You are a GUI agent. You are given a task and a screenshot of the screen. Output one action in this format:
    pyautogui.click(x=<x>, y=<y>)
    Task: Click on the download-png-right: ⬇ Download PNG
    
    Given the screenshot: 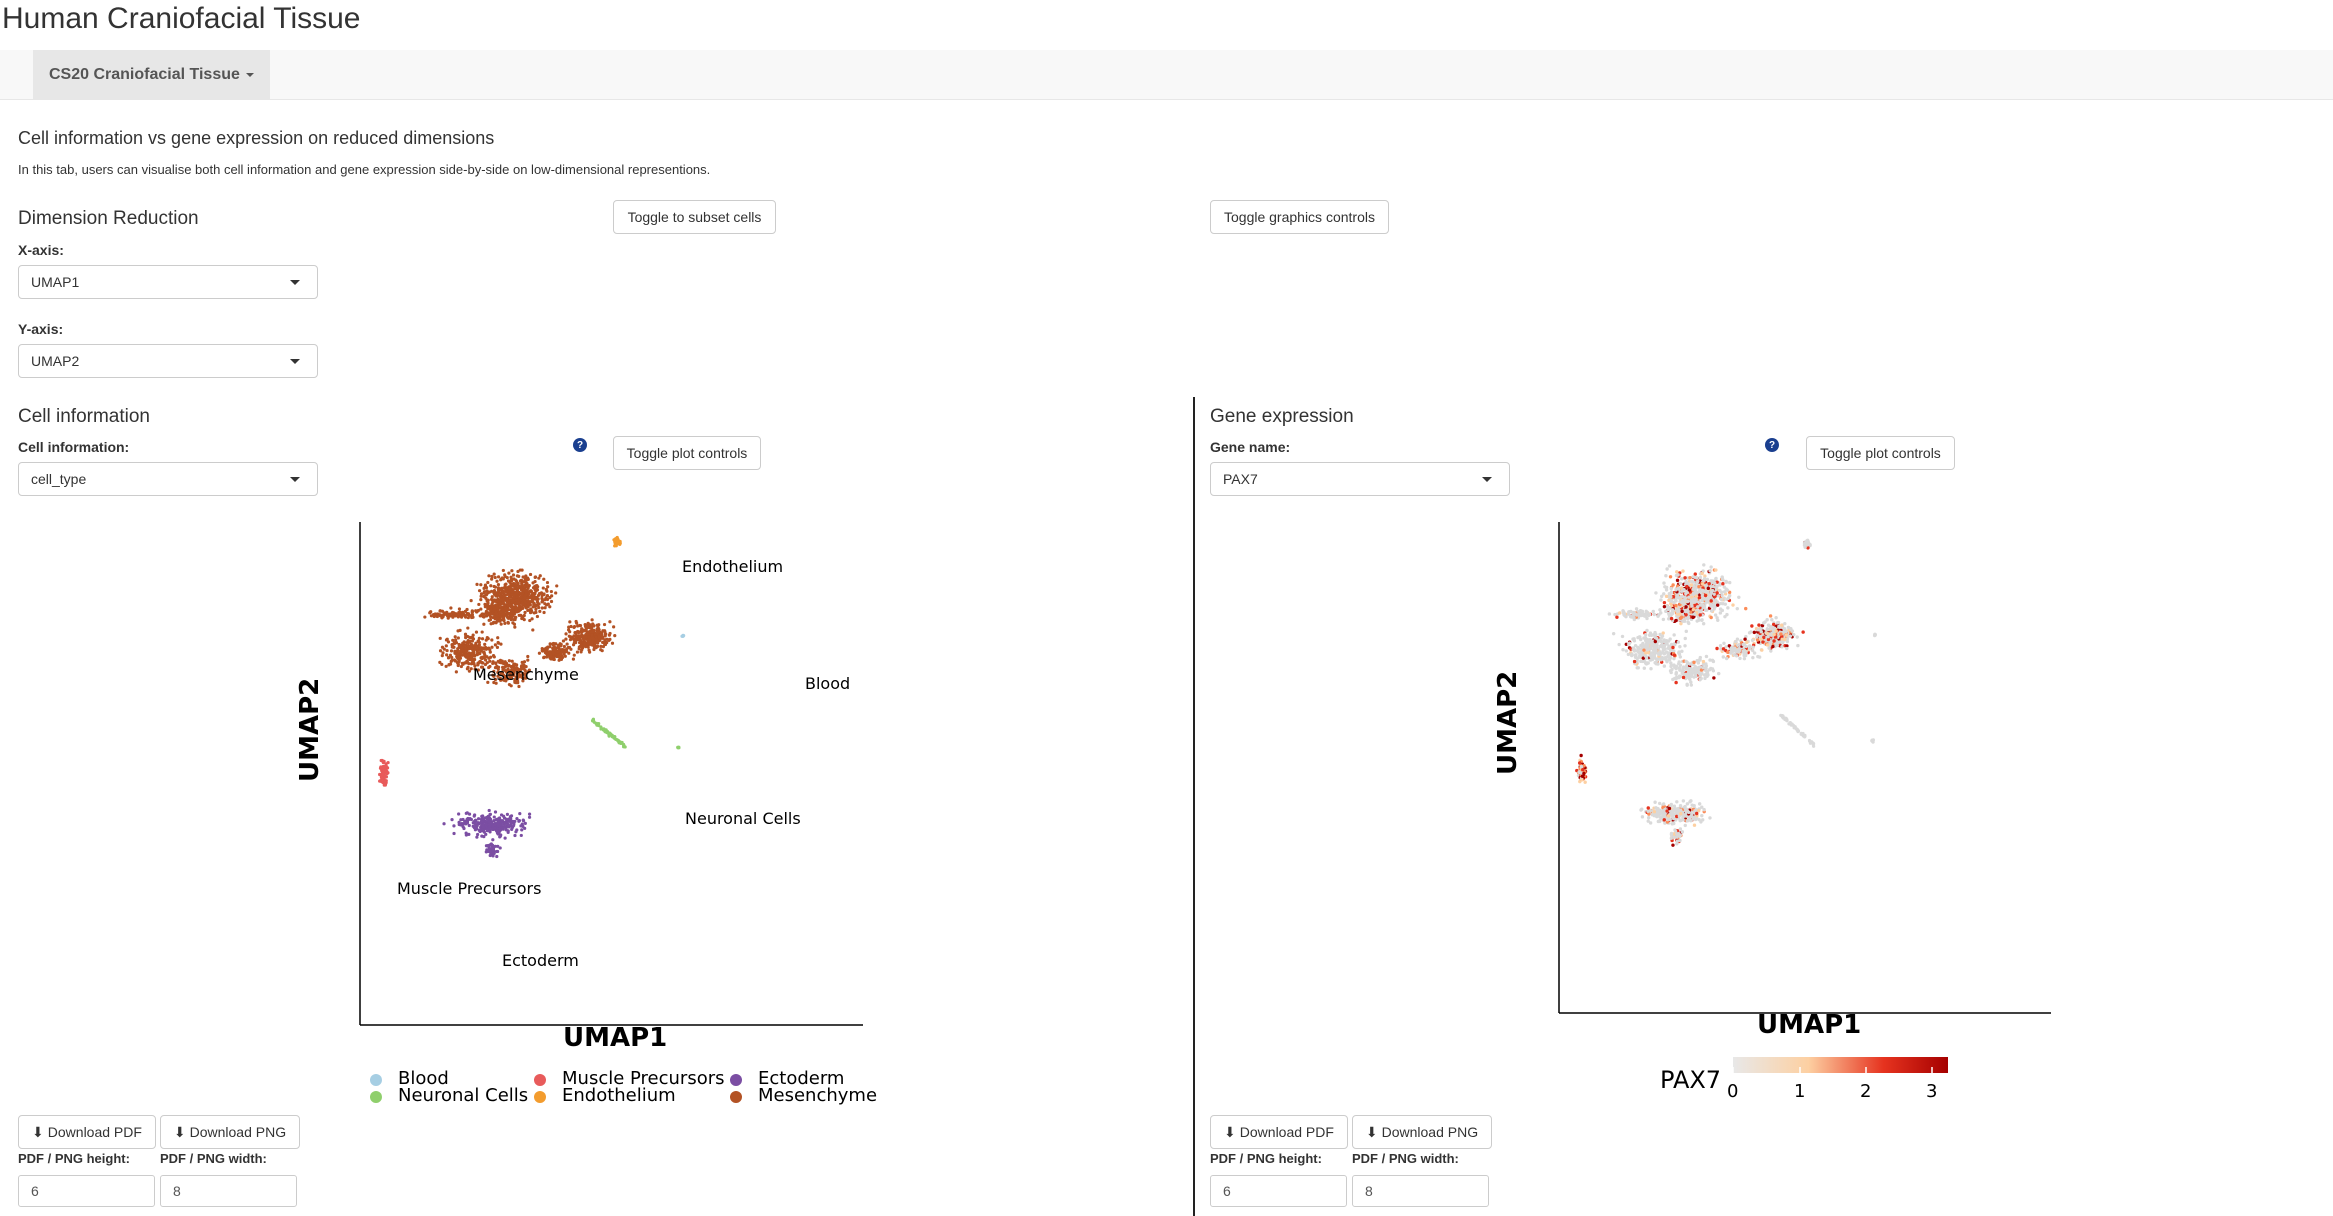 What is the action you would take?
    pyautogui.click(x=1422, y=1132)
    